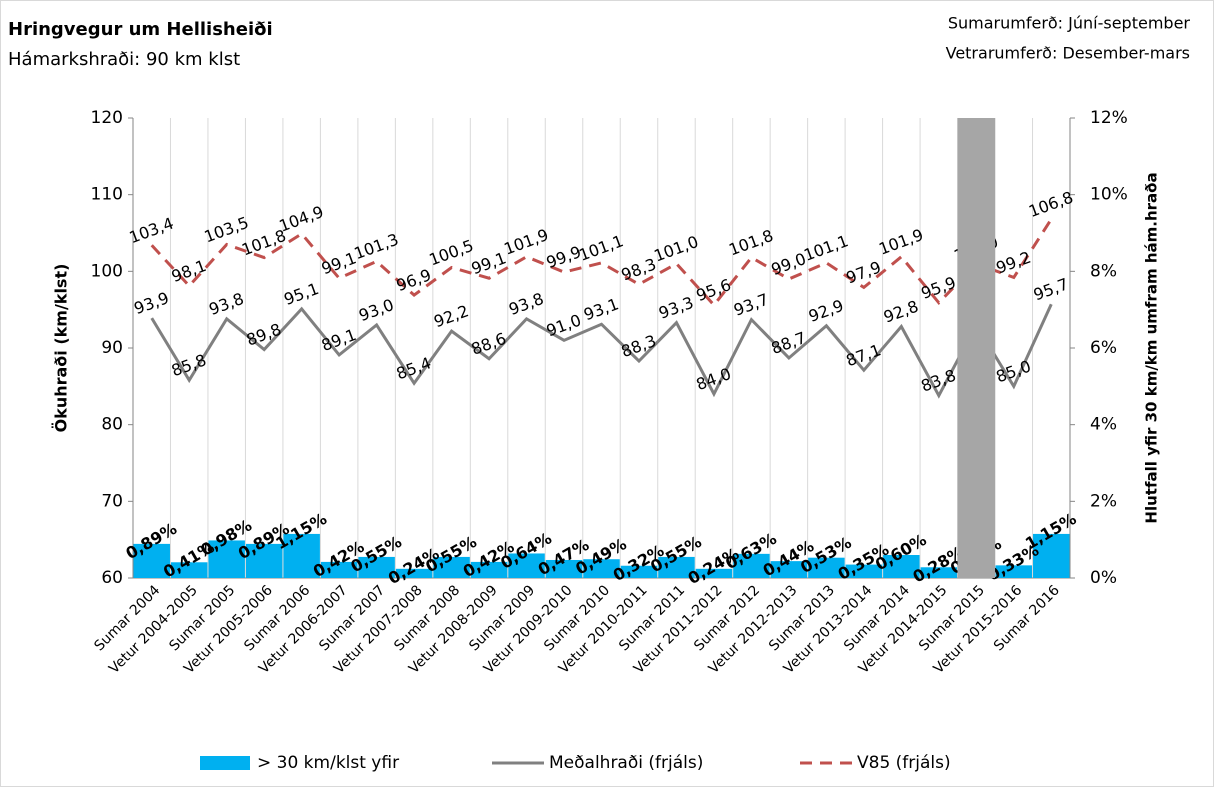 Image resolution: width=1215 pixels, height=787 pixels. Describe the element at coordinates (61, 348) in the screenshot. I see `y-axis-label: Ökuhraði (km/klst)` at that location.